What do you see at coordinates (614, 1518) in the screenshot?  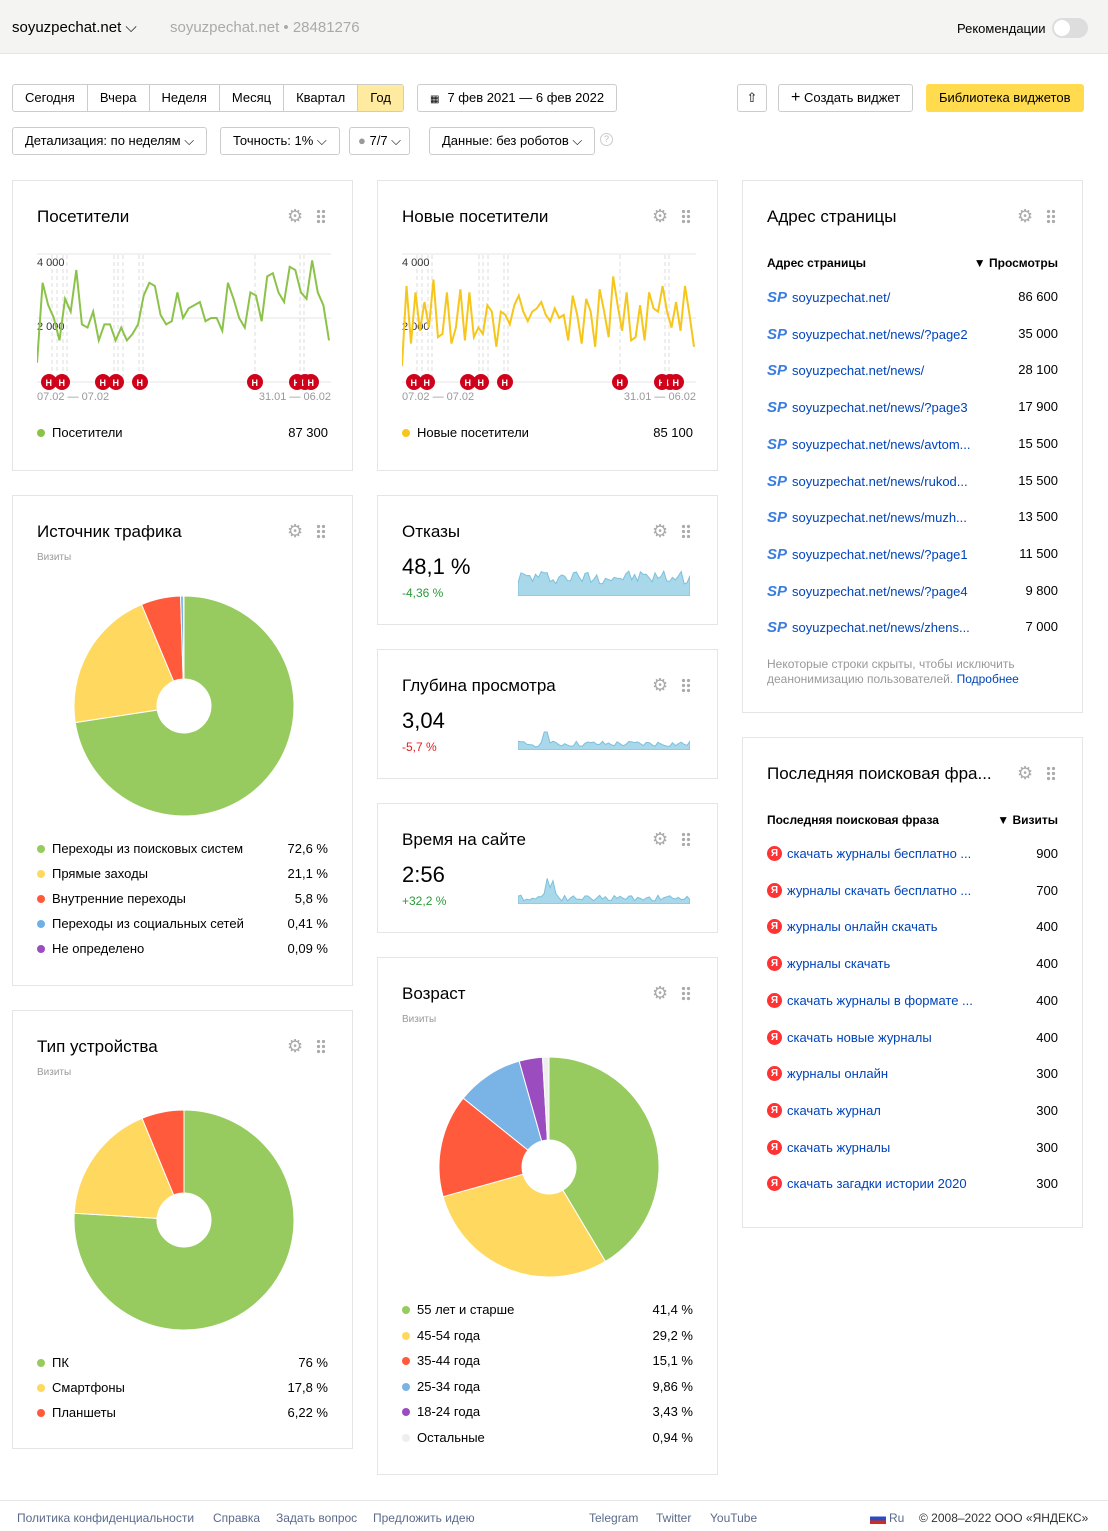 I see `footer-link-telegram: Telegram` at bounding box center [614, 1518].